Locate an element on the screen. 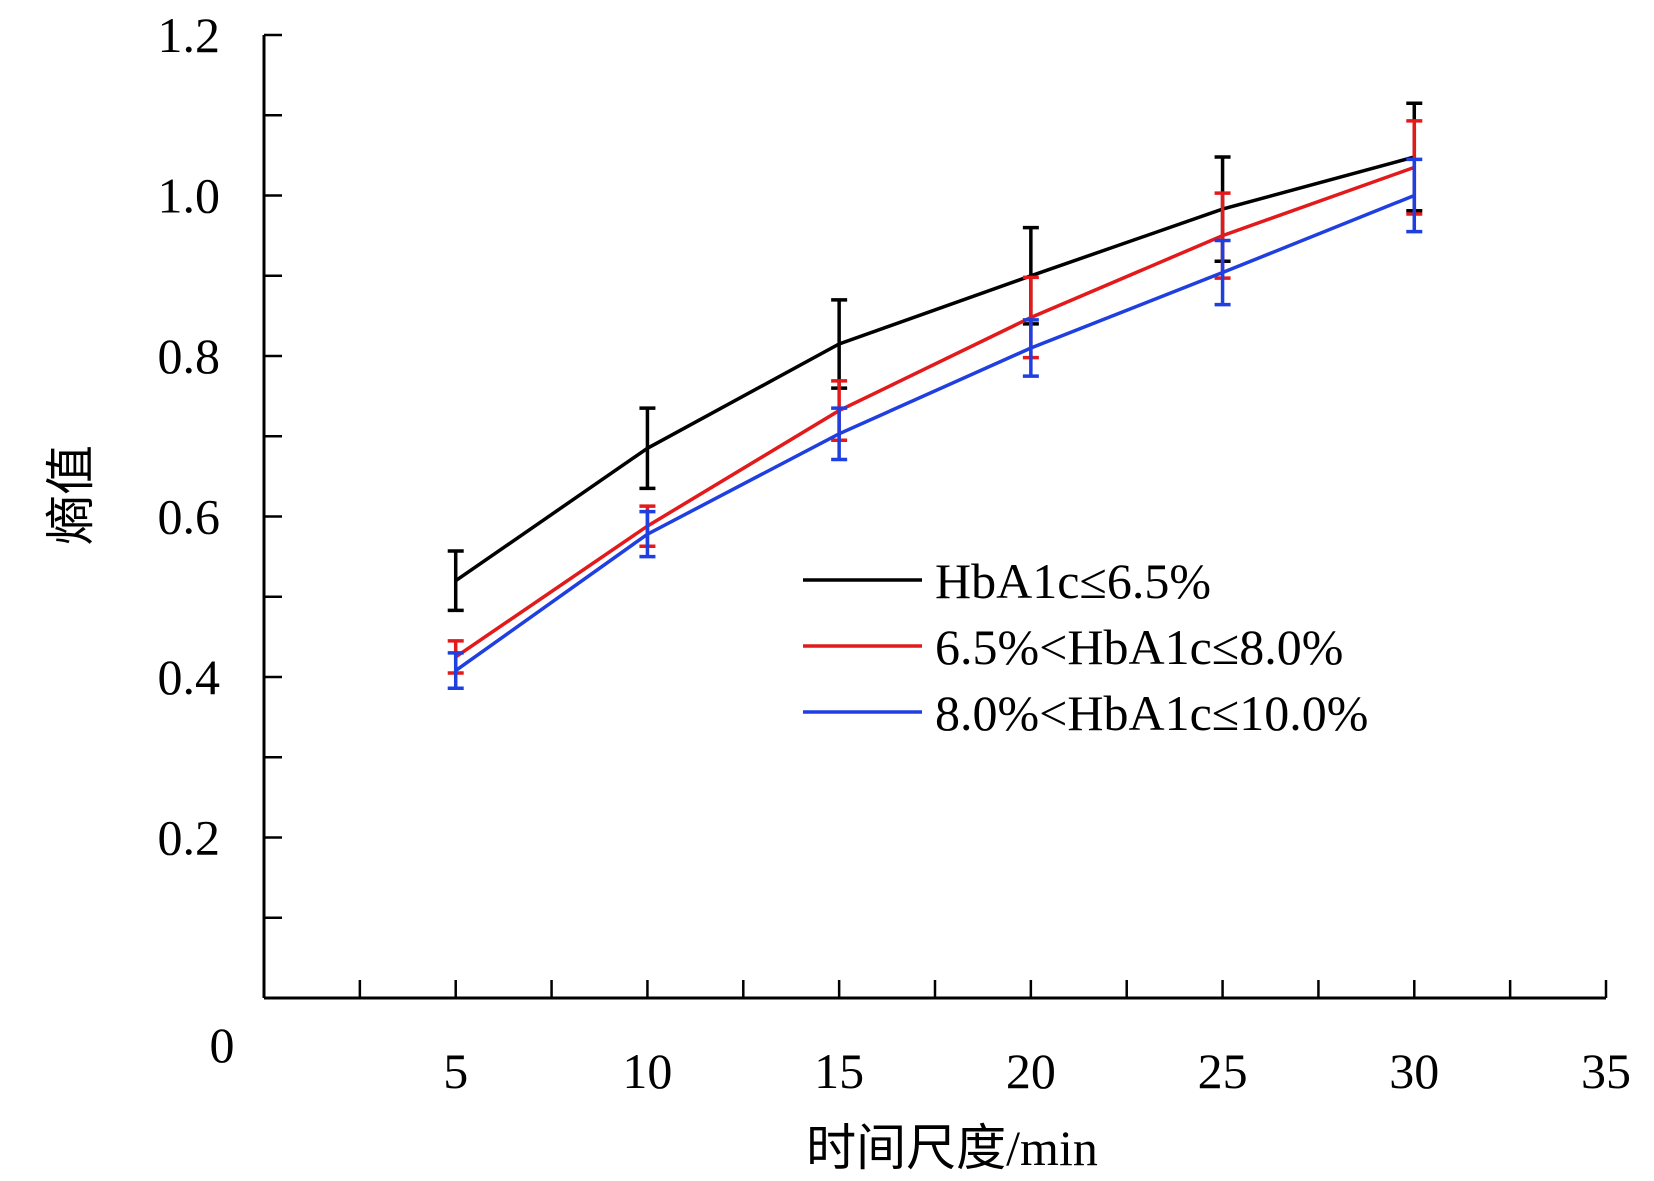 The width and height of the screenshot is (1654, 1181). legend-label: 8.0%<HbA1c≤10.0% is located at coordinates (1151, 713).